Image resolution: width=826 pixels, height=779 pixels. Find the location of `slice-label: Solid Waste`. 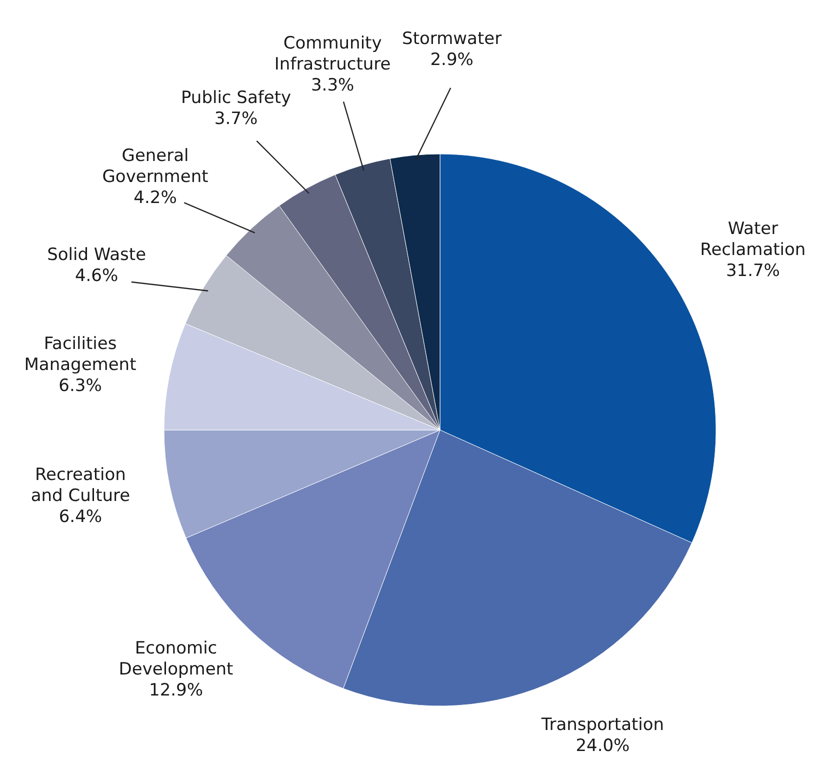

slice-label: Solid Waste is located at coordinates (96, 254).